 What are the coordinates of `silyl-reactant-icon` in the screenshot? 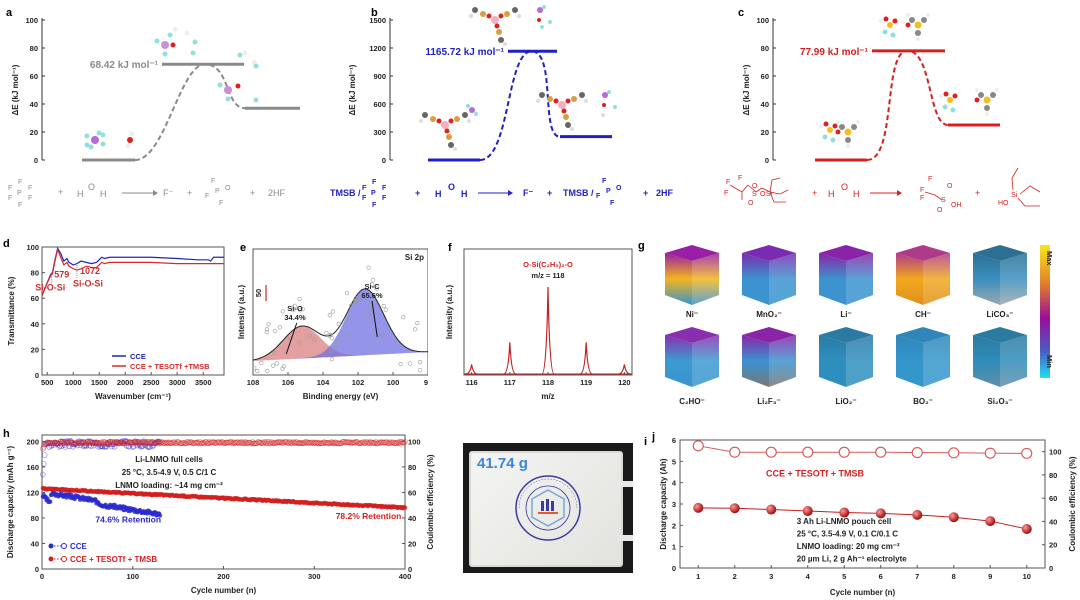 It's located at (847, 134).